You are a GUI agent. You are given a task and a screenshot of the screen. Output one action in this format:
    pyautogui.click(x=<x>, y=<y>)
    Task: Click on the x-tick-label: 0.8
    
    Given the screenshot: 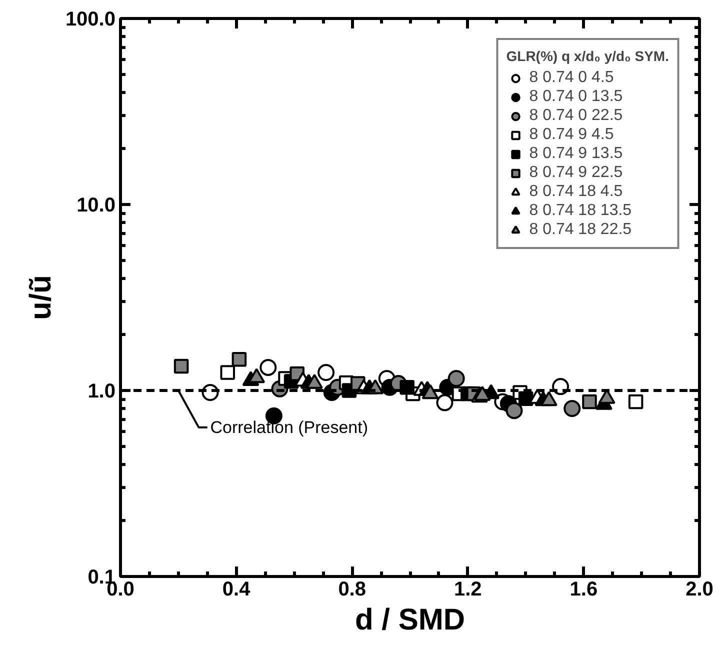 What is the action you would take?
    pyautogui.click(x=352, y=589)
    